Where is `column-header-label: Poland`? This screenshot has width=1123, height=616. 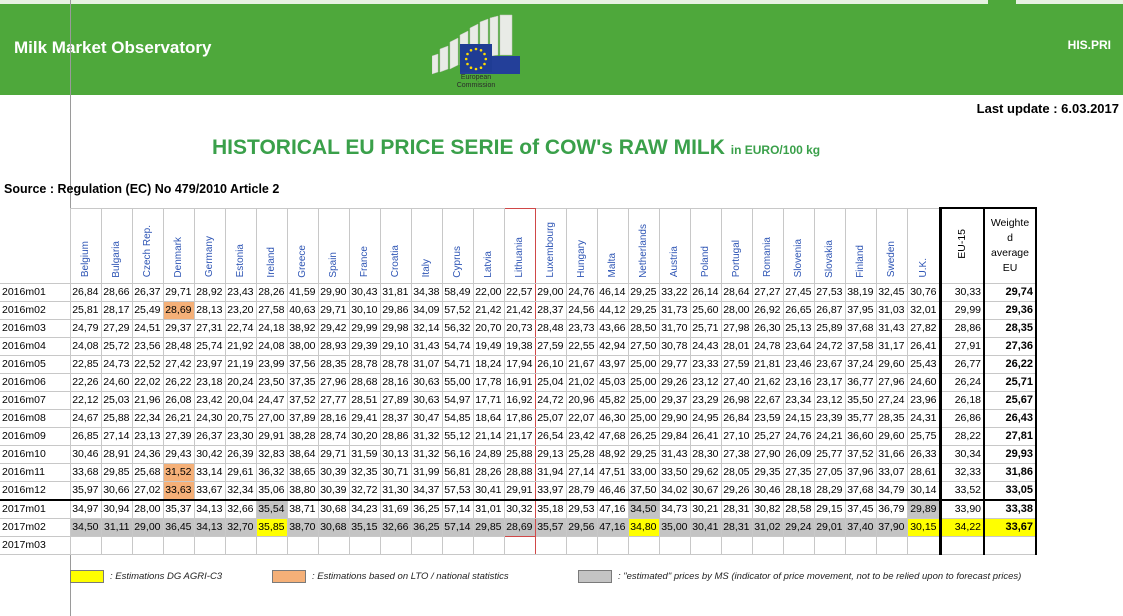 column-header-label: Poland is located at coordinates (705, 262).